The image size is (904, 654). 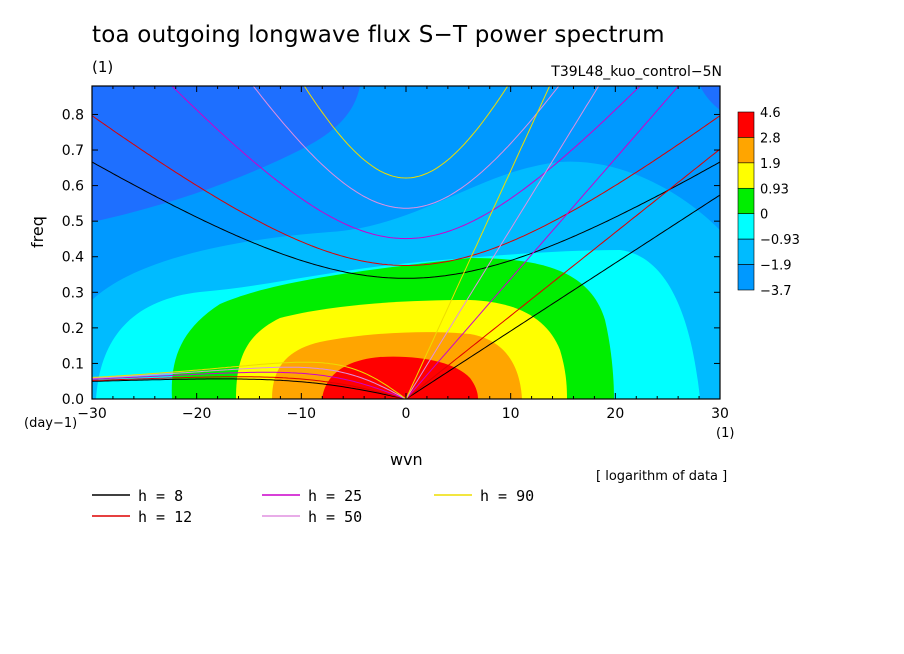 I want to click on legend-label-h25: h = 25, so click(x=335, y=496).